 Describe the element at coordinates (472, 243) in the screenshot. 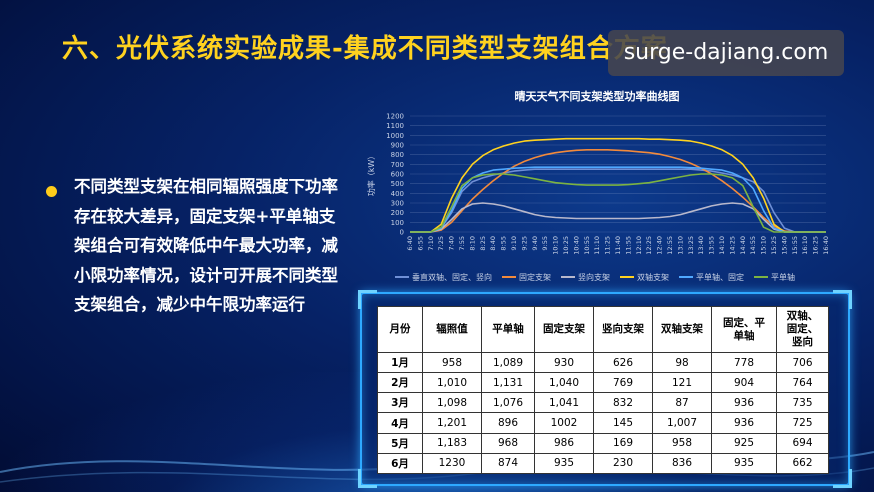

I see `x-tick-label: 8:10` at that location.